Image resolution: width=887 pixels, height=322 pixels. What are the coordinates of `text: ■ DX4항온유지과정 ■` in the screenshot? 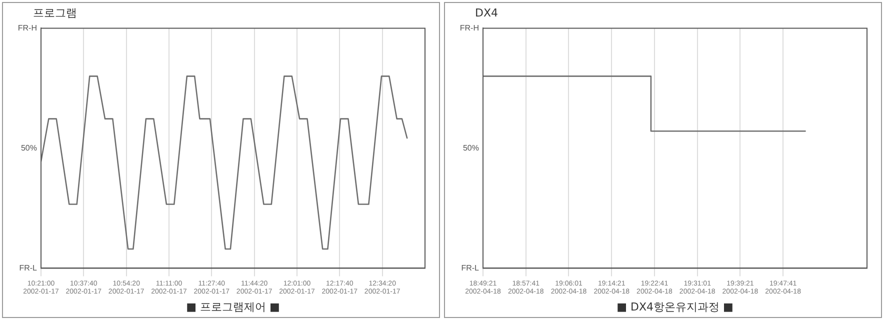 It's located at (675, 307).